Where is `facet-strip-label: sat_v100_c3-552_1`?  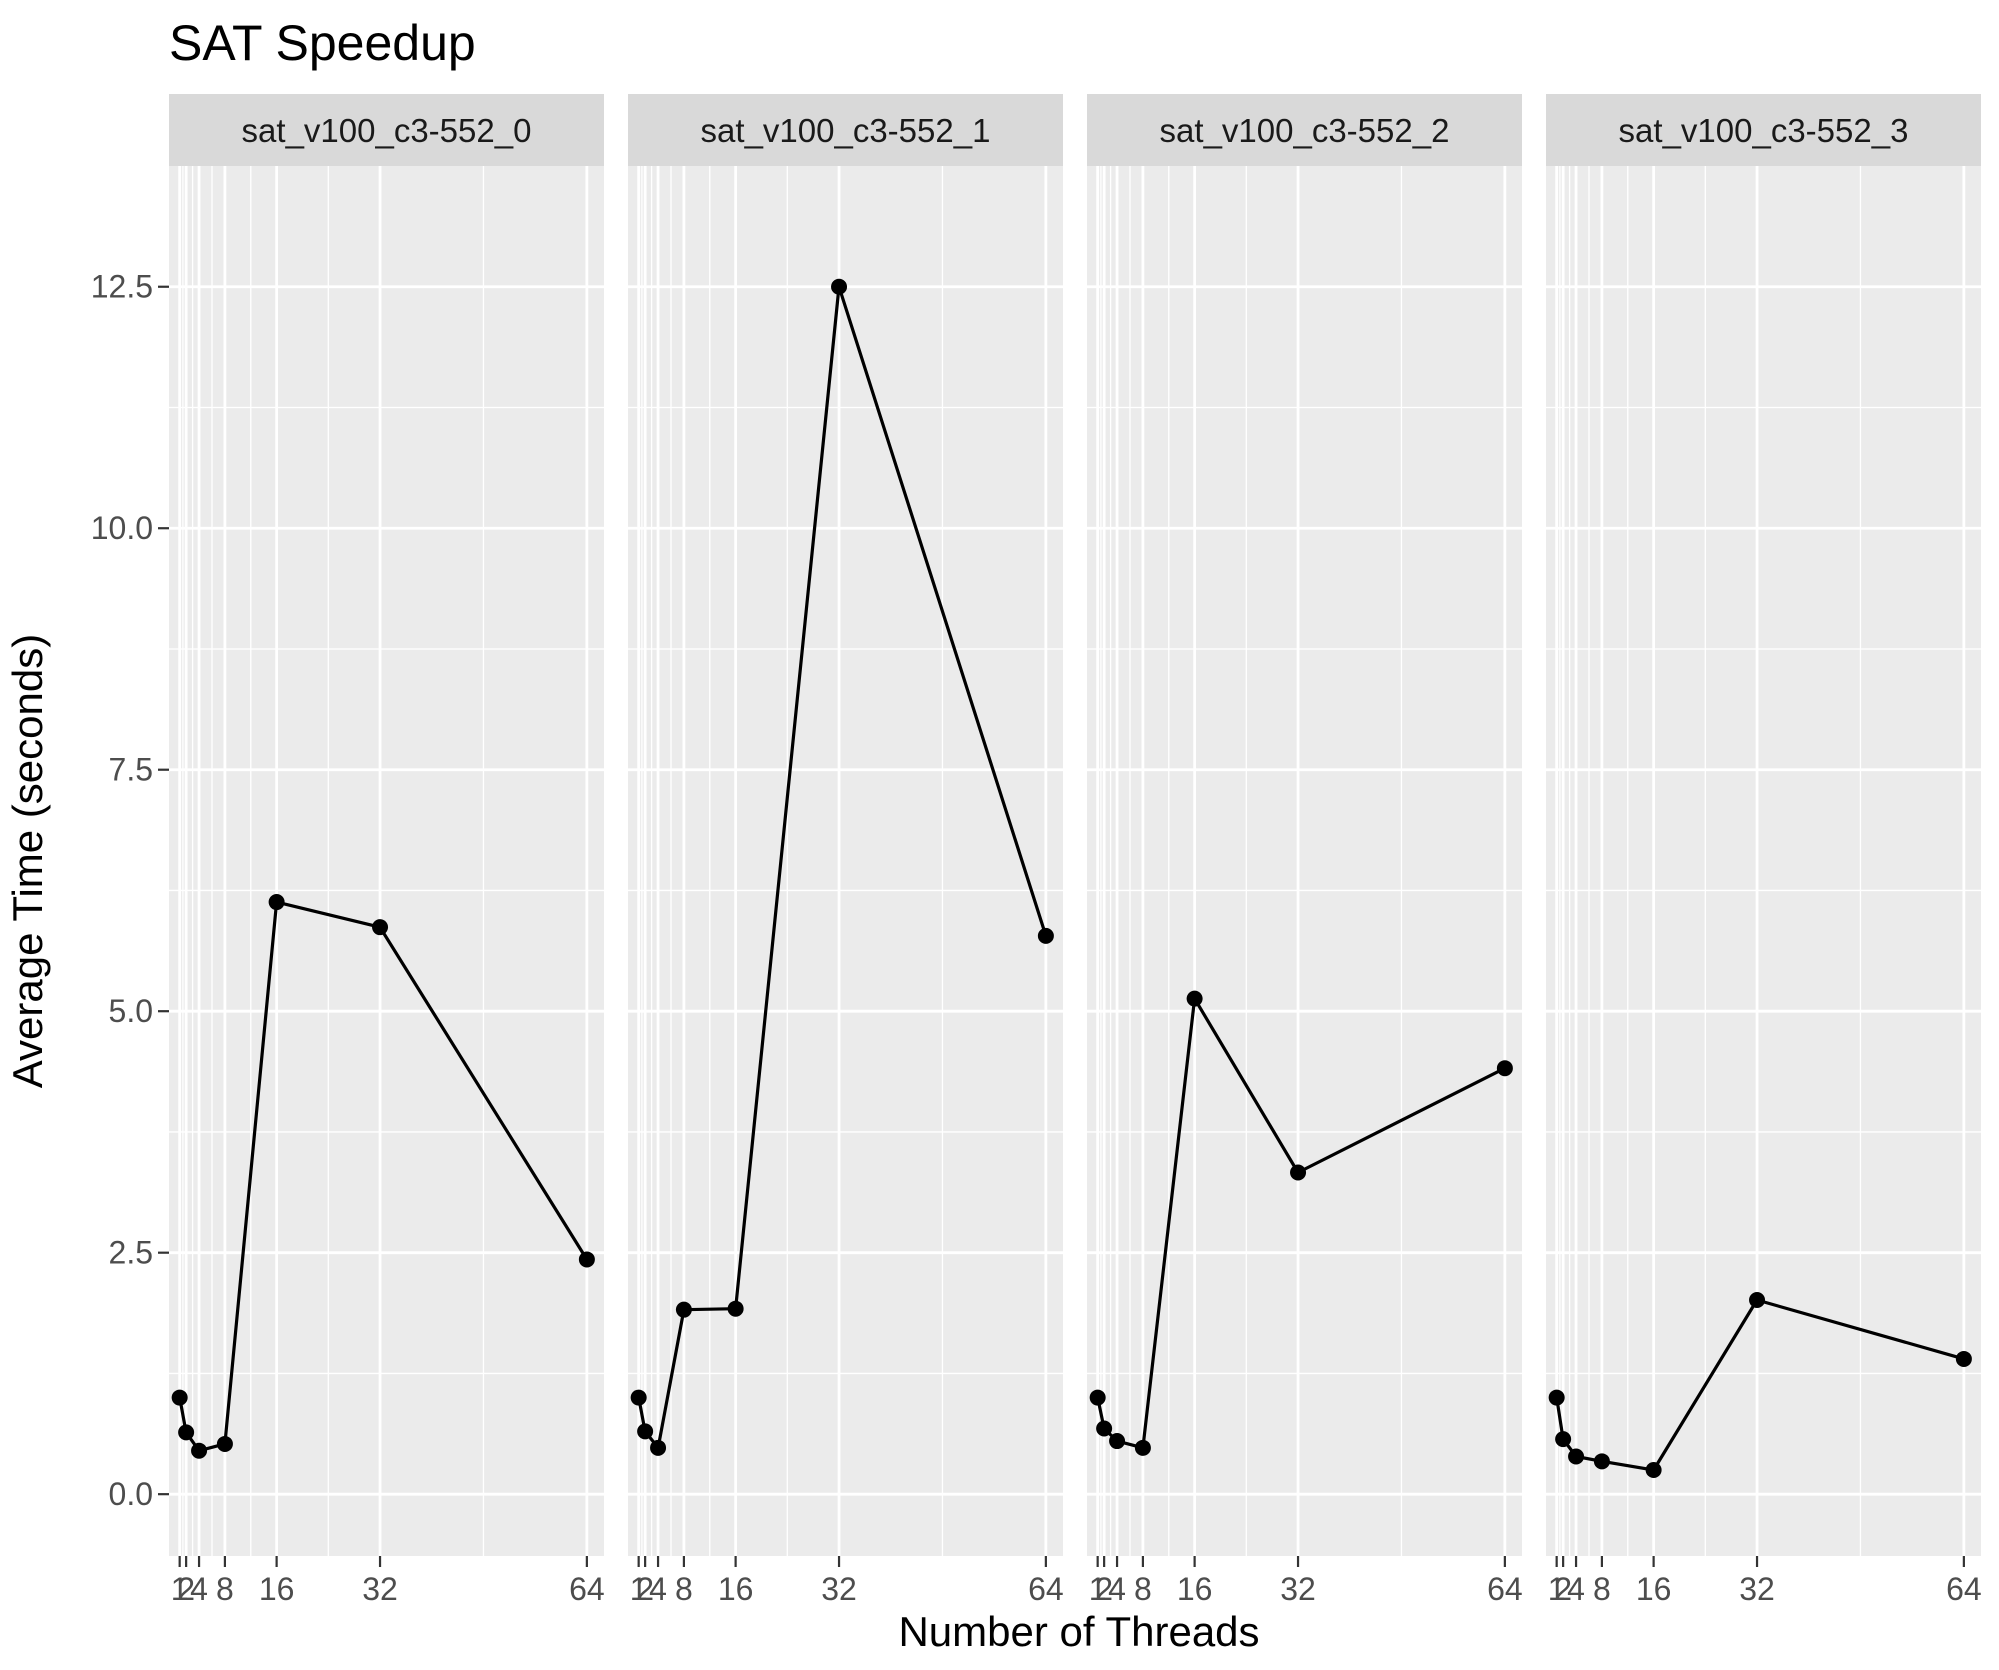
facet-strip-label: sat_v100_c3-552_1 is located at coordinates (846, 130).